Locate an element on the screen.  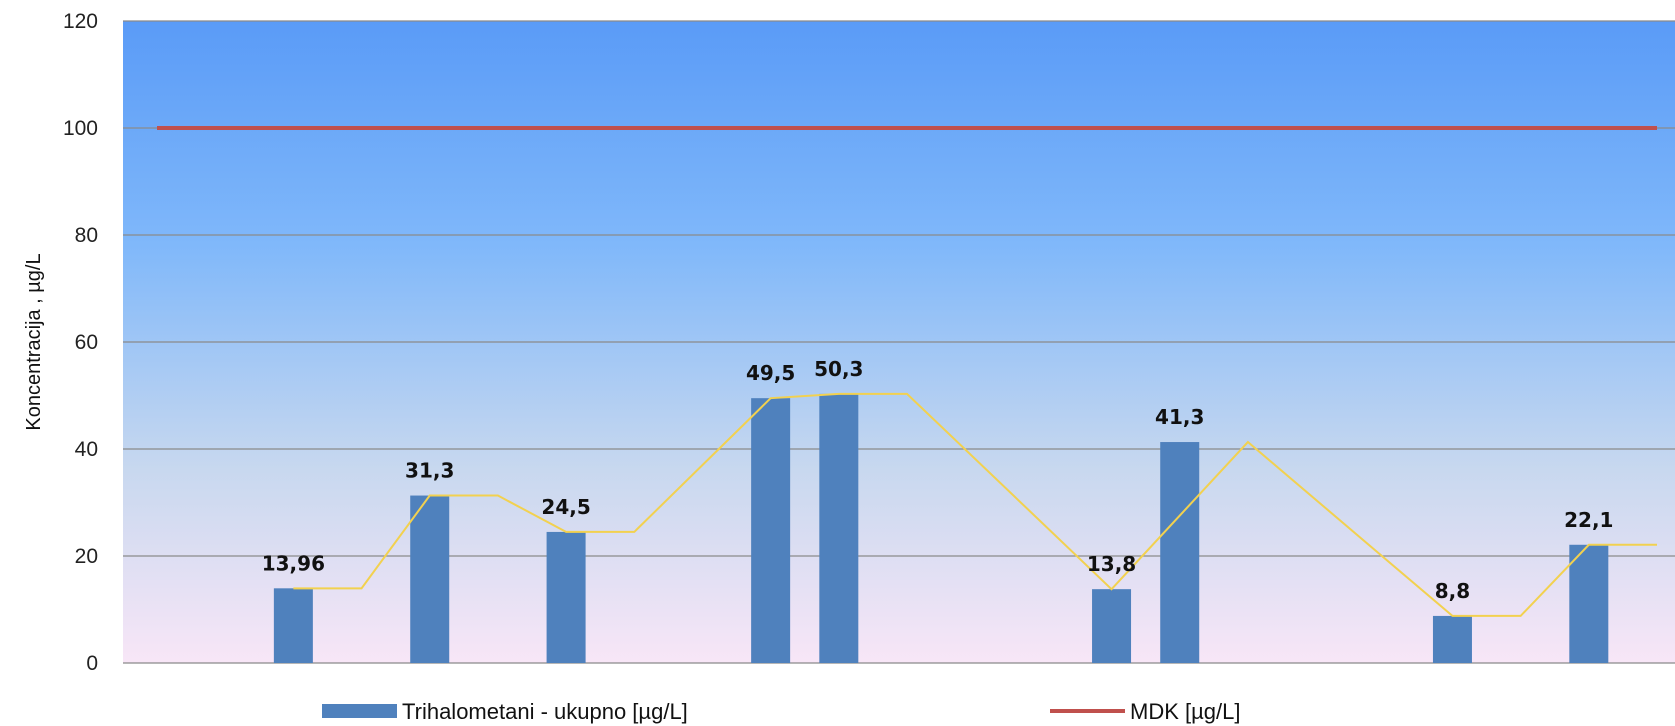
y-tick-label: 0 is located at coordinates (92, 663).